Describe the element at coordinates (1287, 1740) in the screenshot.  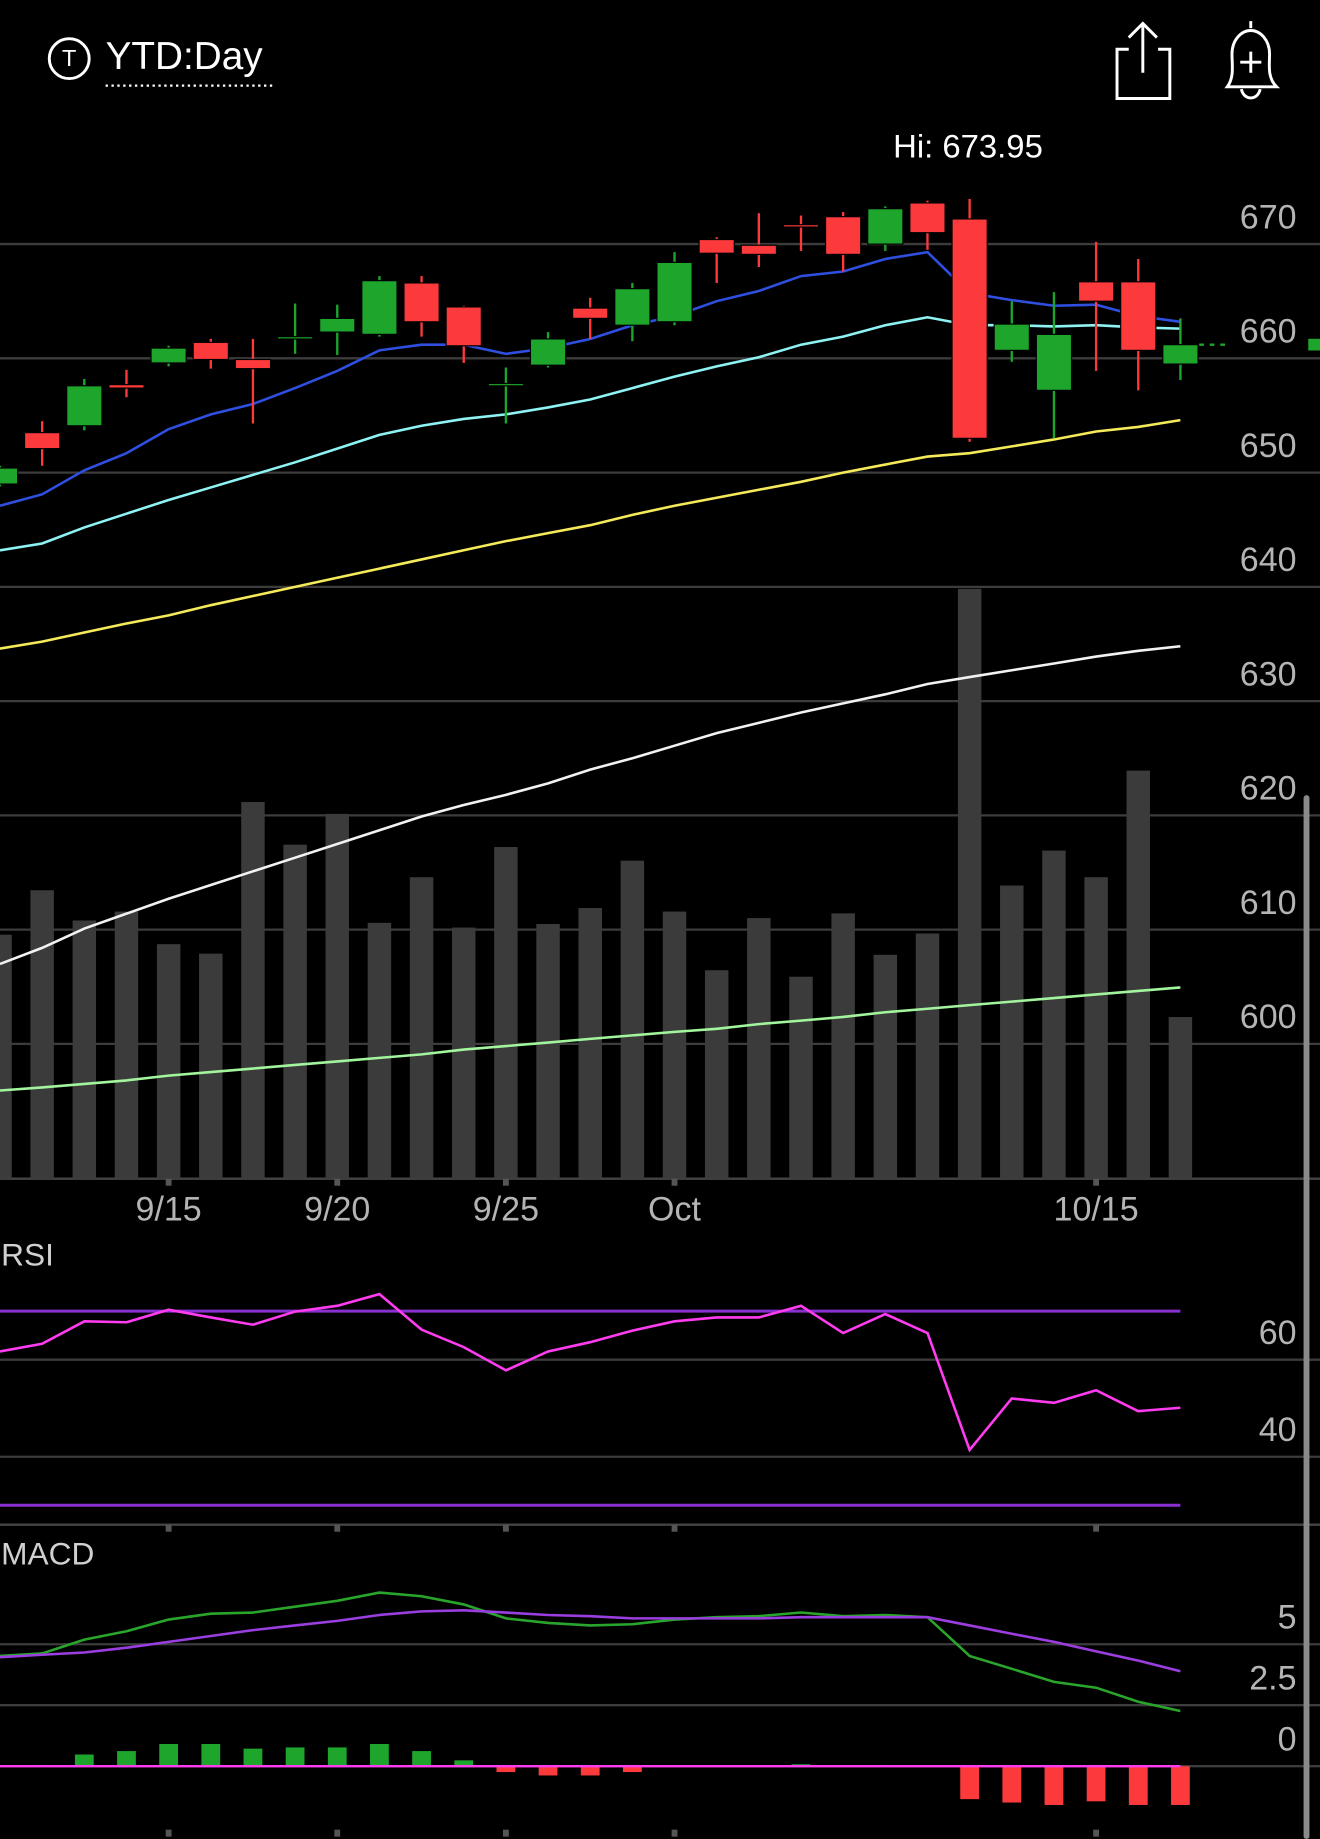
I see `y-tick-label: 0` at that location.